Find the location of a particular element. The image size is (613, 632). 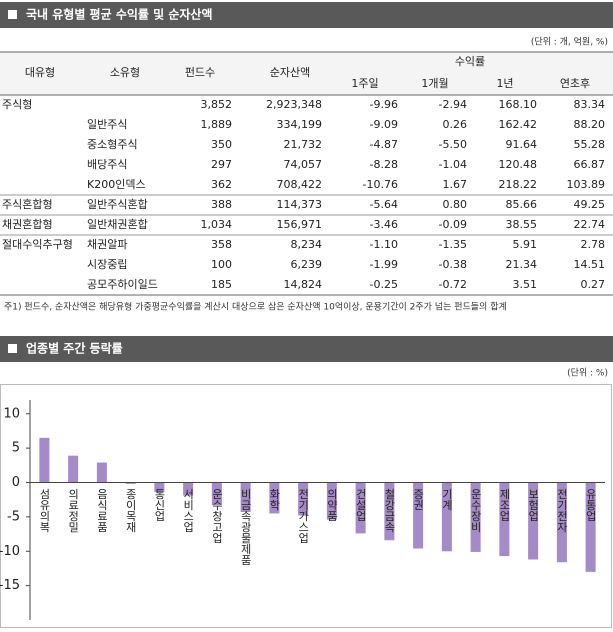

x-tick-label: 제조업 is located at coordinates (504, 504).